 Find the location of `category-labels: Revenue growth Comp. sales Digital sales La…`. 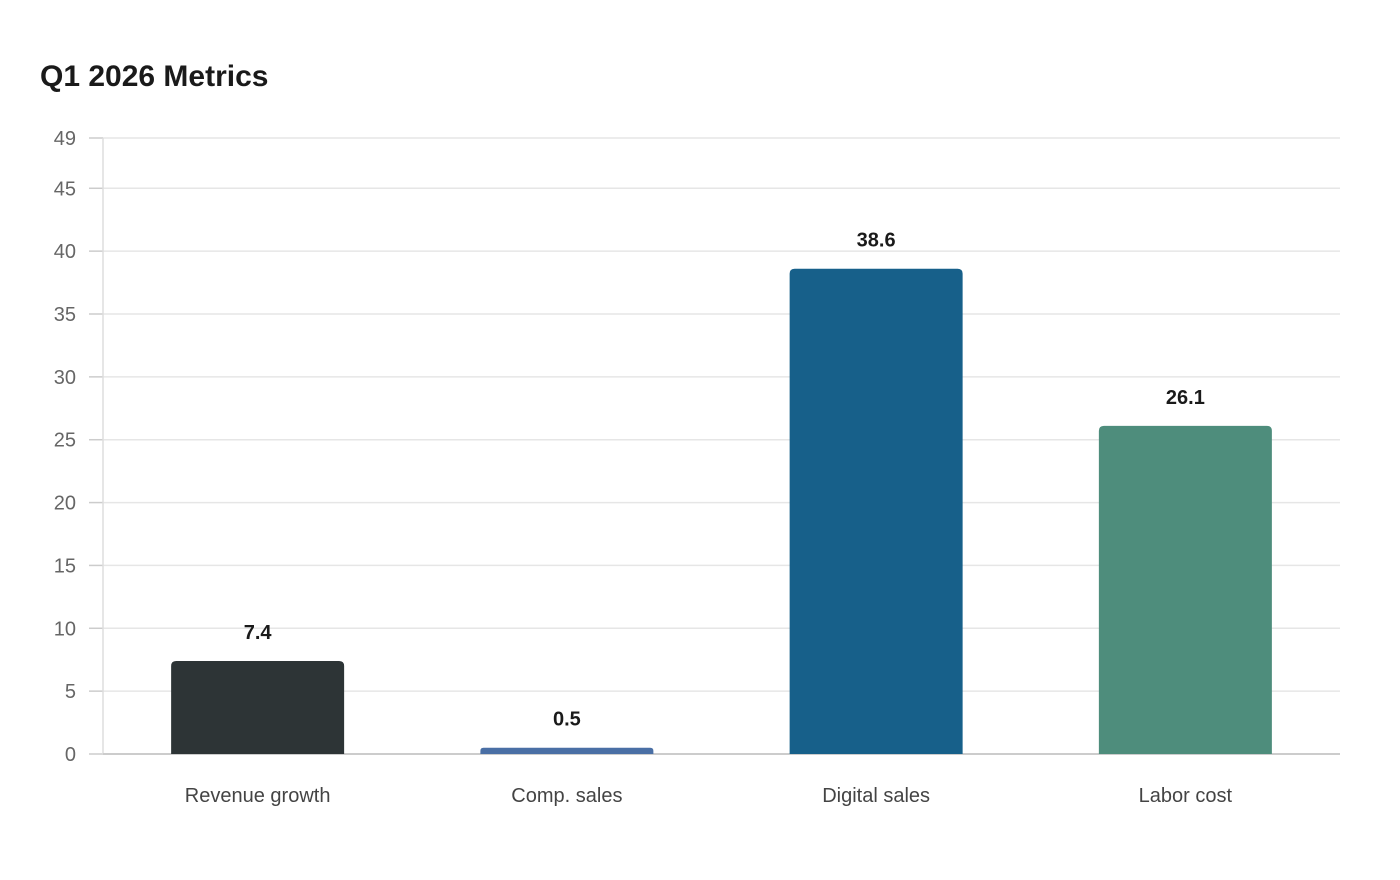

category-labels: Revenue growth Comp. sales Digital sales La… is located at coordinates (709, 796).